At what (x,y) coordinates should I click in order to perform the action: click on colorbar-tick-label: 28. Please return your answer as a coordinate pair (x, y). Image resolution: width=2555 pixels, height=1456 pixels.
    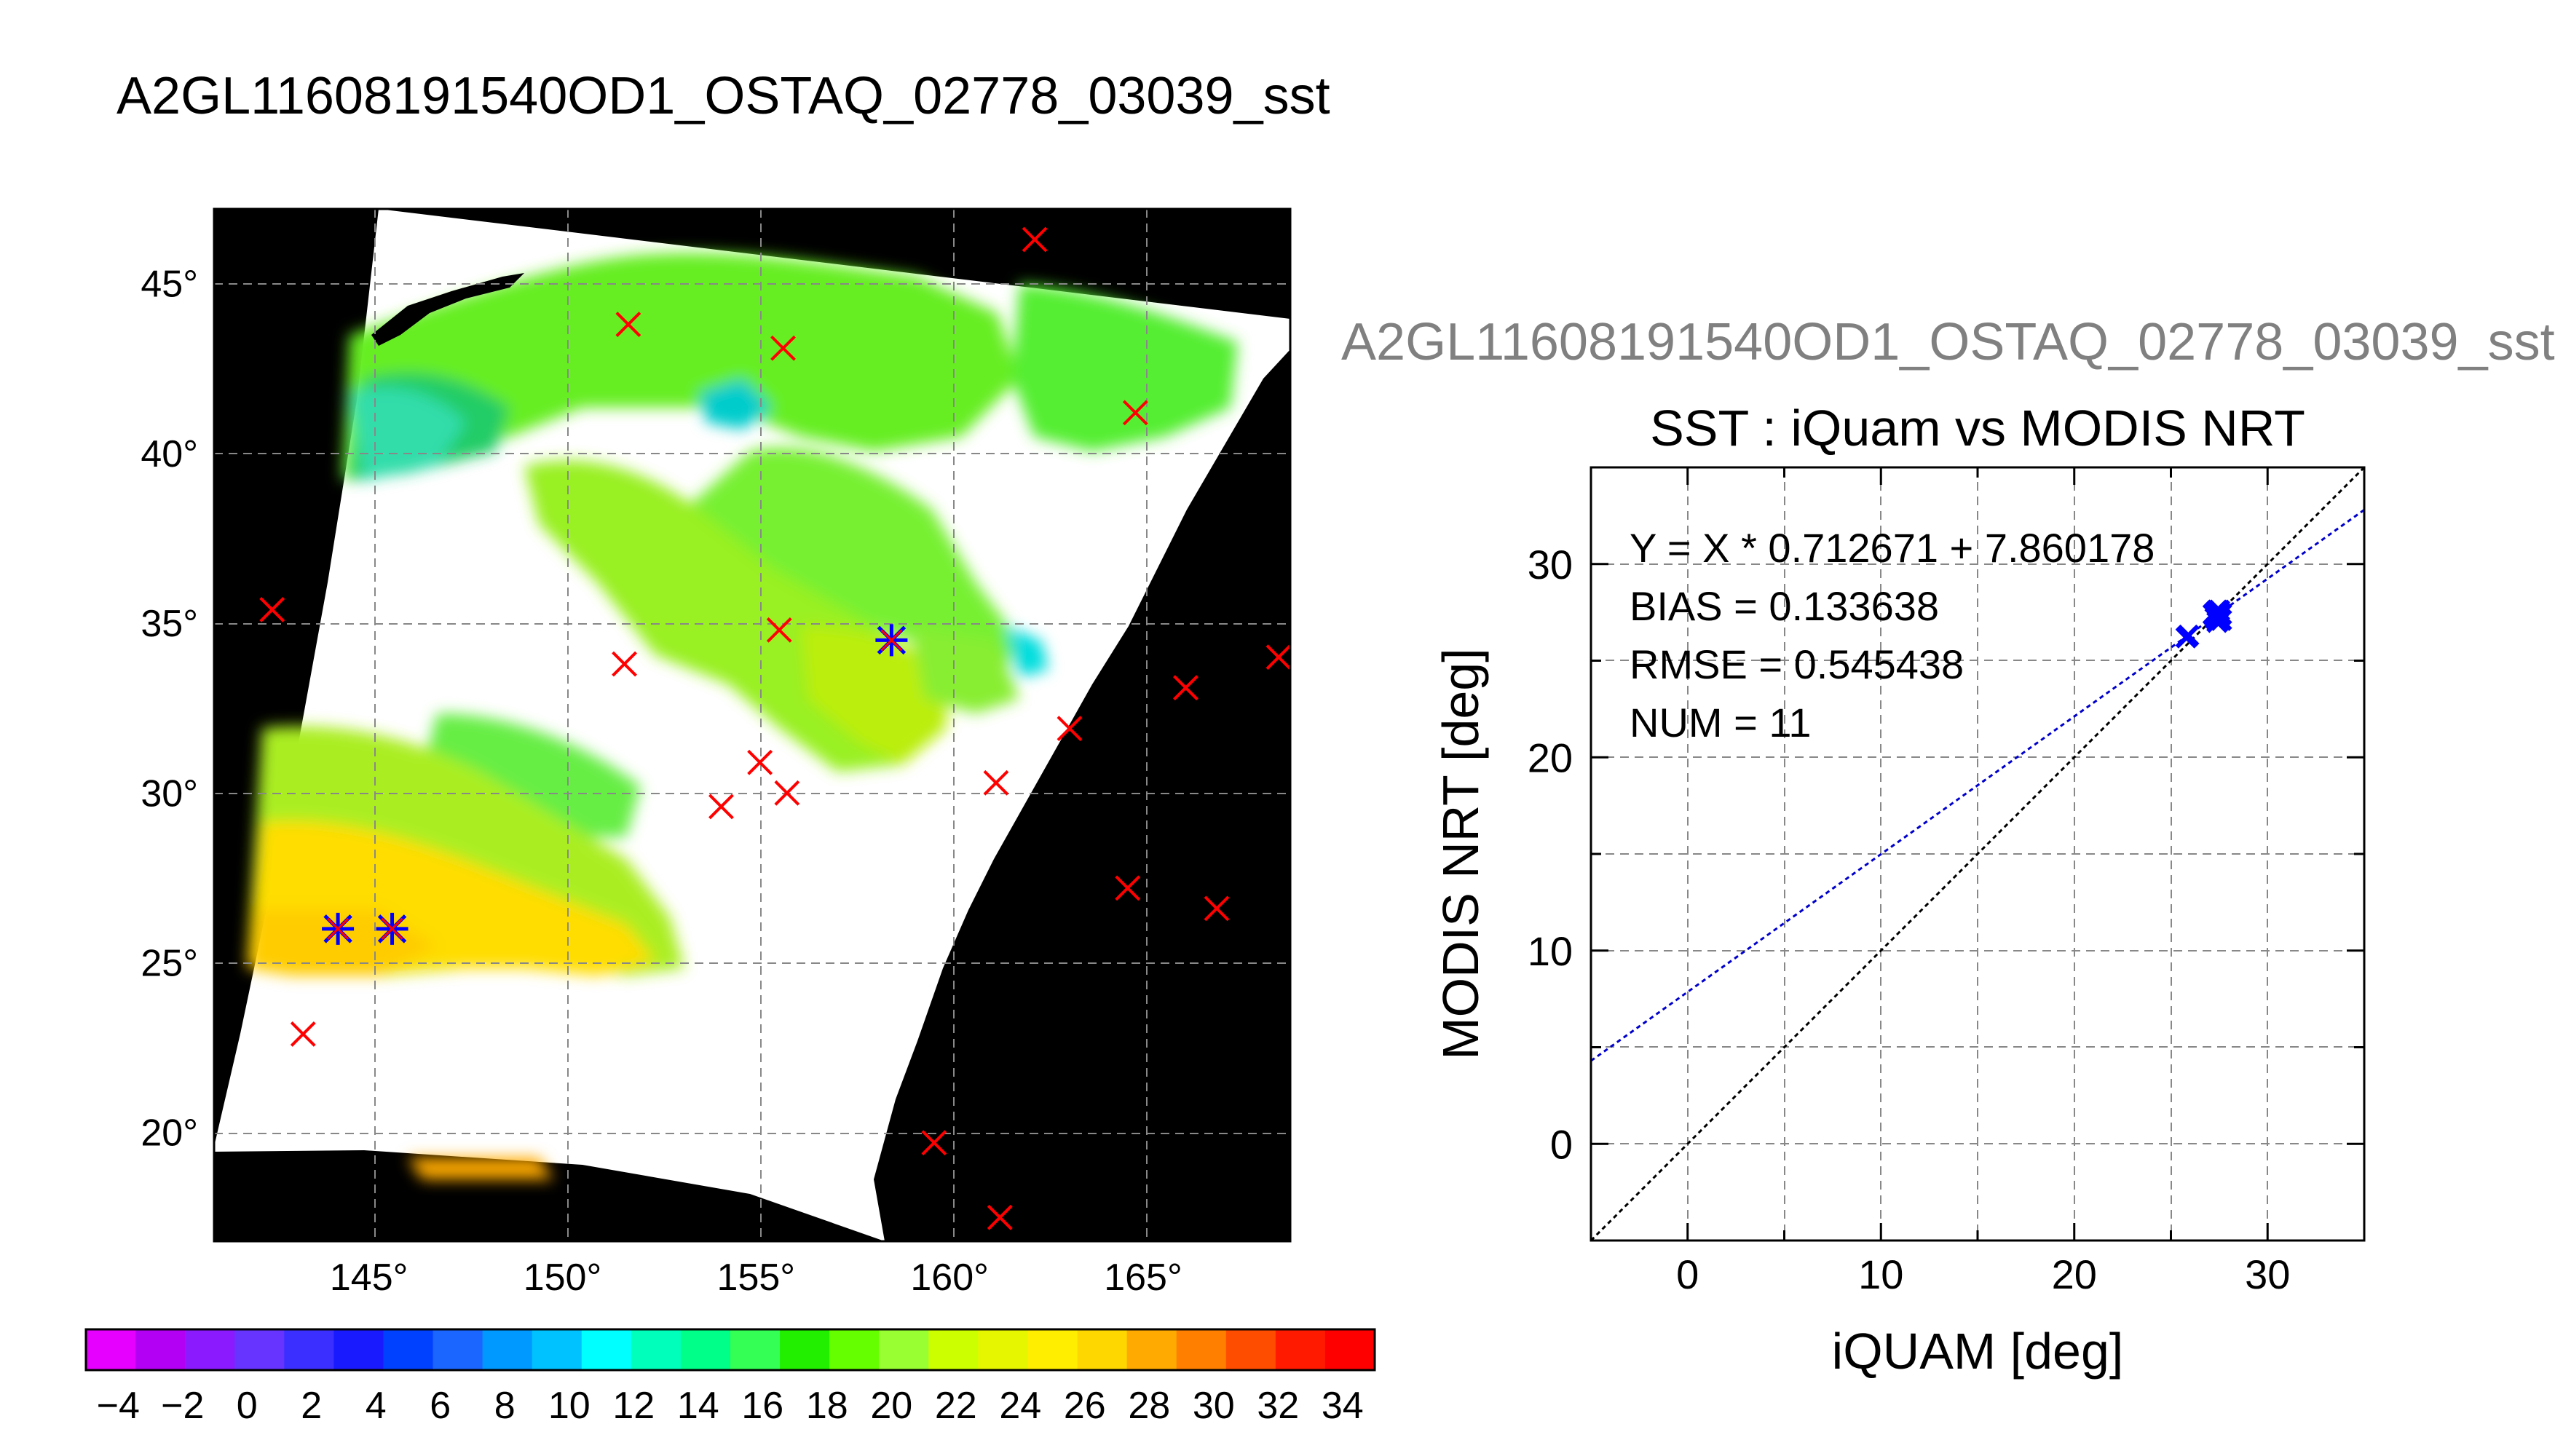
    Looking at the image, I should click on (1149, 1406).